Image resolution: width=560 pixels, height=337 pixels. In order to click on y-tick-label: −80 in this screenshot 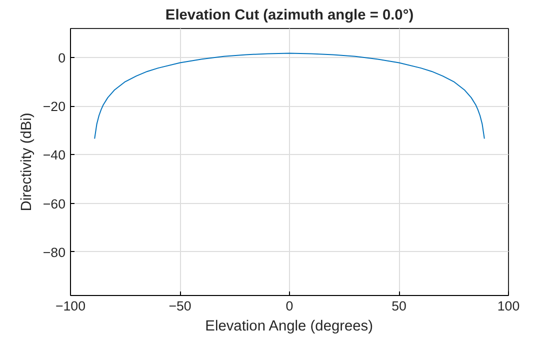, I will do `click(54, 252)`.